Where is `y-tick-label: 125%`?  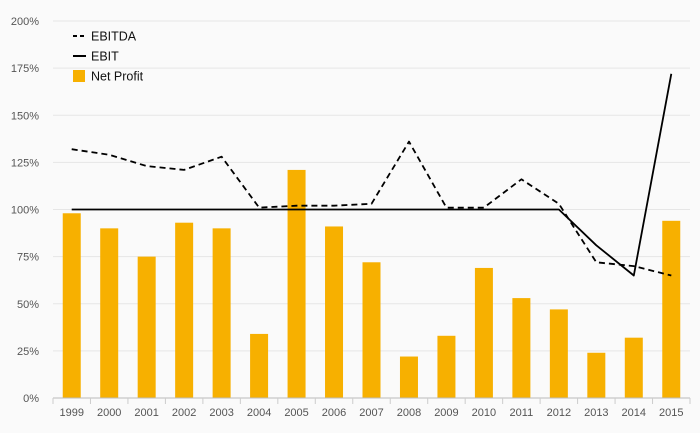 y-tick-label: 125% is located at coordinates (25, 163).